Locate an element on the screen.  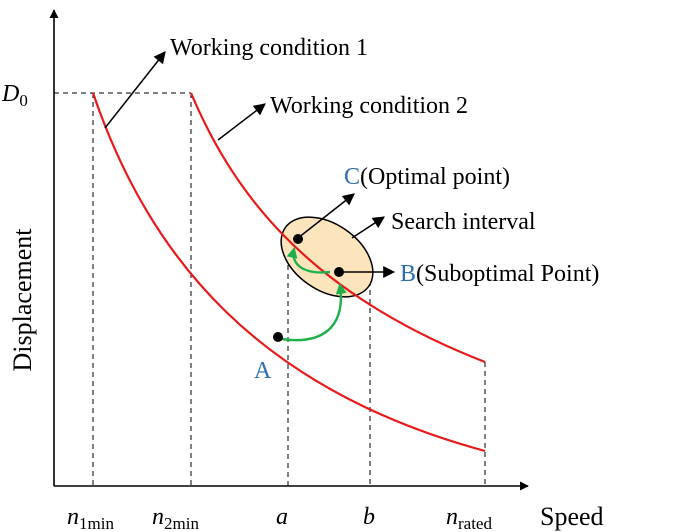
x-tick-n1min-sub: 1min is located at coordinates (96, 523).